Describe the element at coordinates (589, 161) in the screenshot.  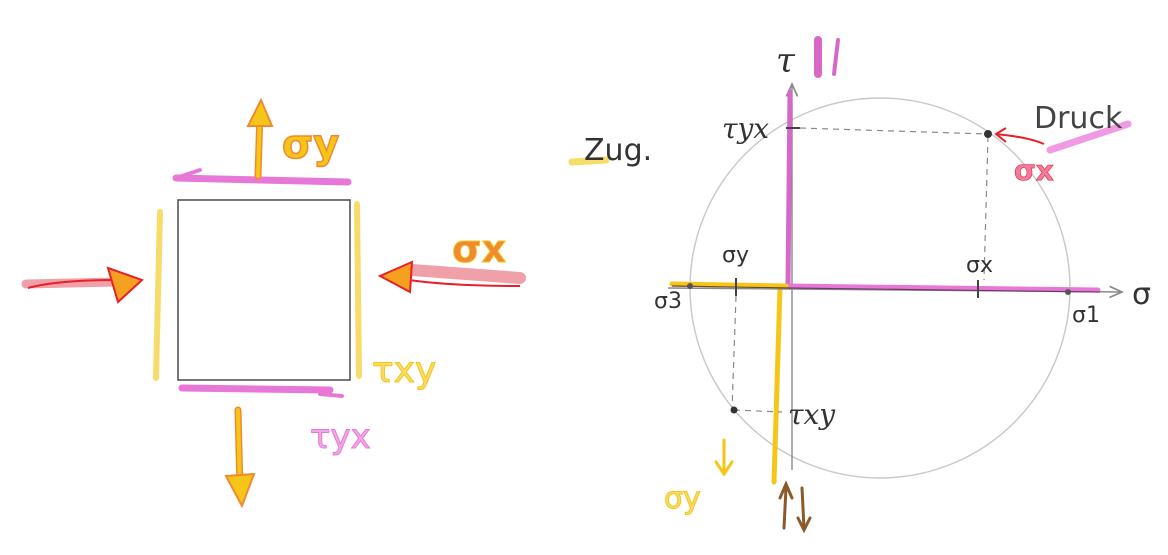
I see `tension-legend-swatch` at that location.